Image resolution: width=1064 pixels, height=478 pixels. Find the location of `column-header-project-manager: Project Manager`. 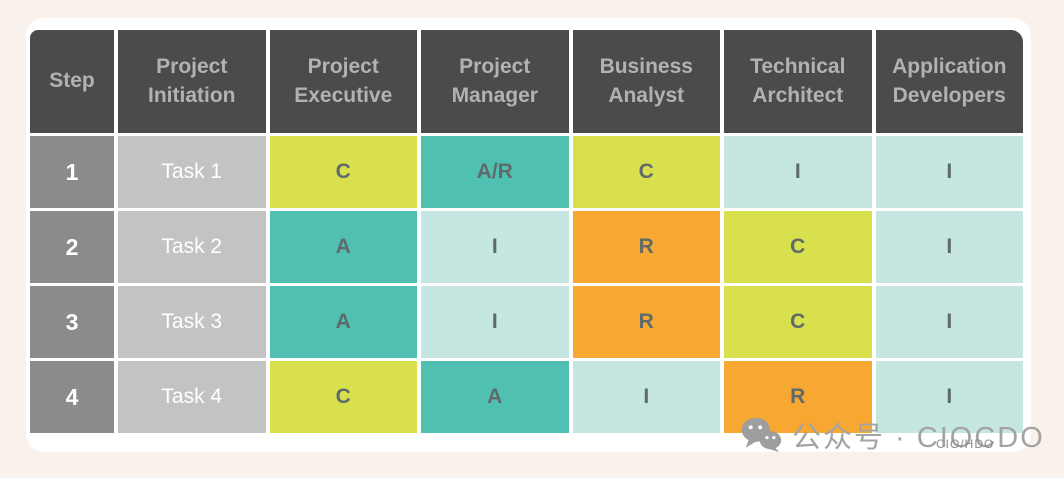

column-header-project-manager: Project Manager is located at coordinates (495, 81).